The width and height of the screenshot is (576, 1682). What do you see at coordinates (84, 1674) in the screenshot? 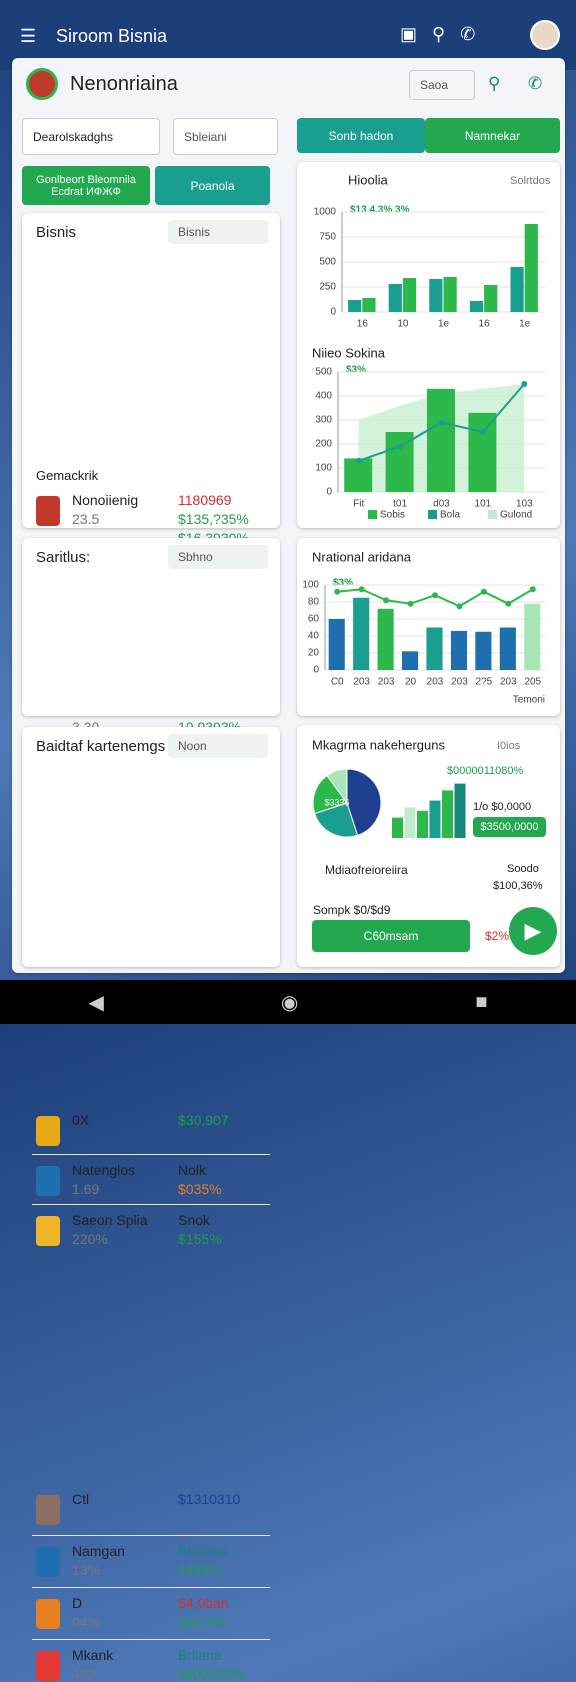
I see `row-label: 4?3` at bounding box center [84, 1674].